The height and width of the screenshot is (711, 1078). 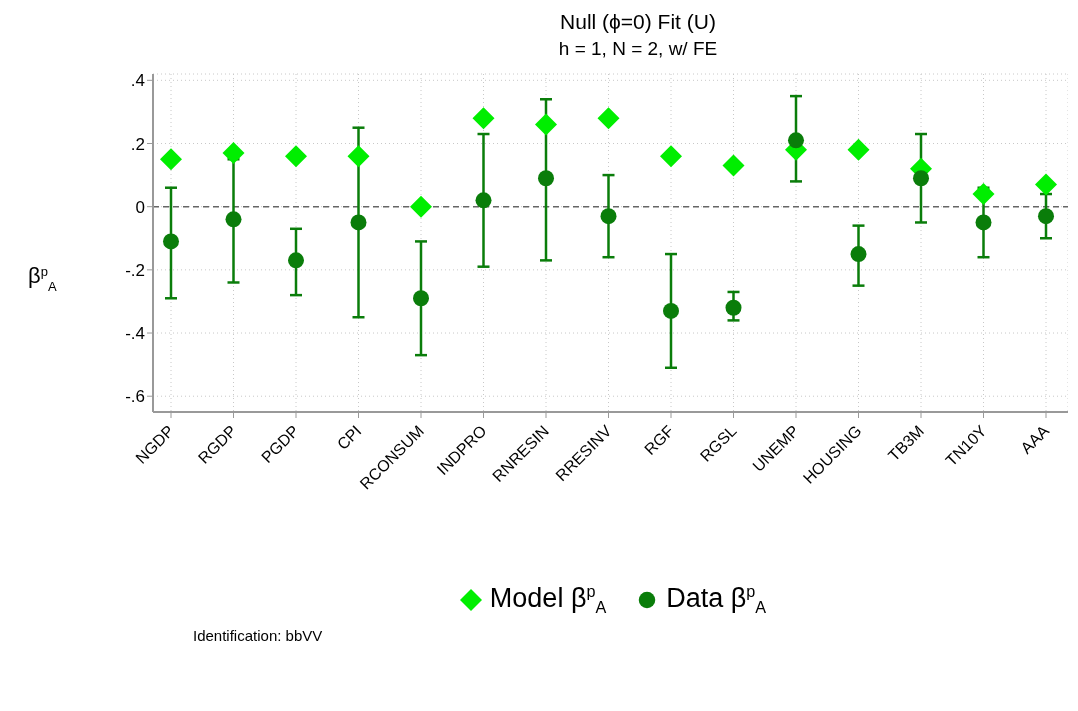 What do you see at coordinates (349, 437) in the screenshot?
I see `x-tick-label: CPI` at bounding box center [349, 437].